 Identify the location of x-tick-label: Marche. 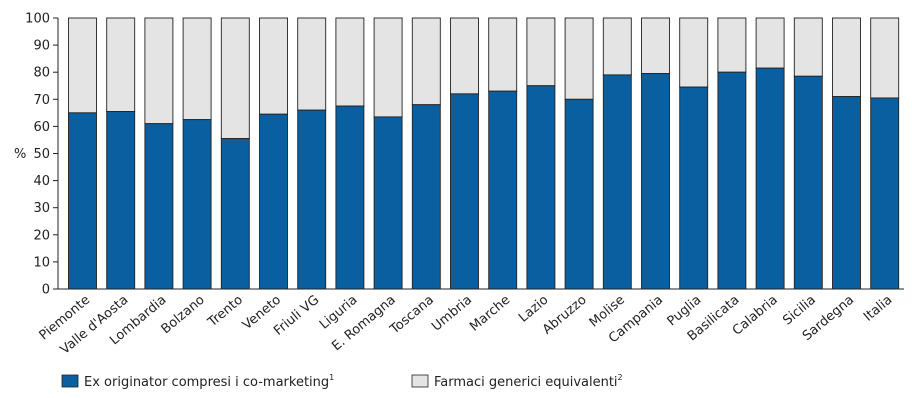
(490, 314).